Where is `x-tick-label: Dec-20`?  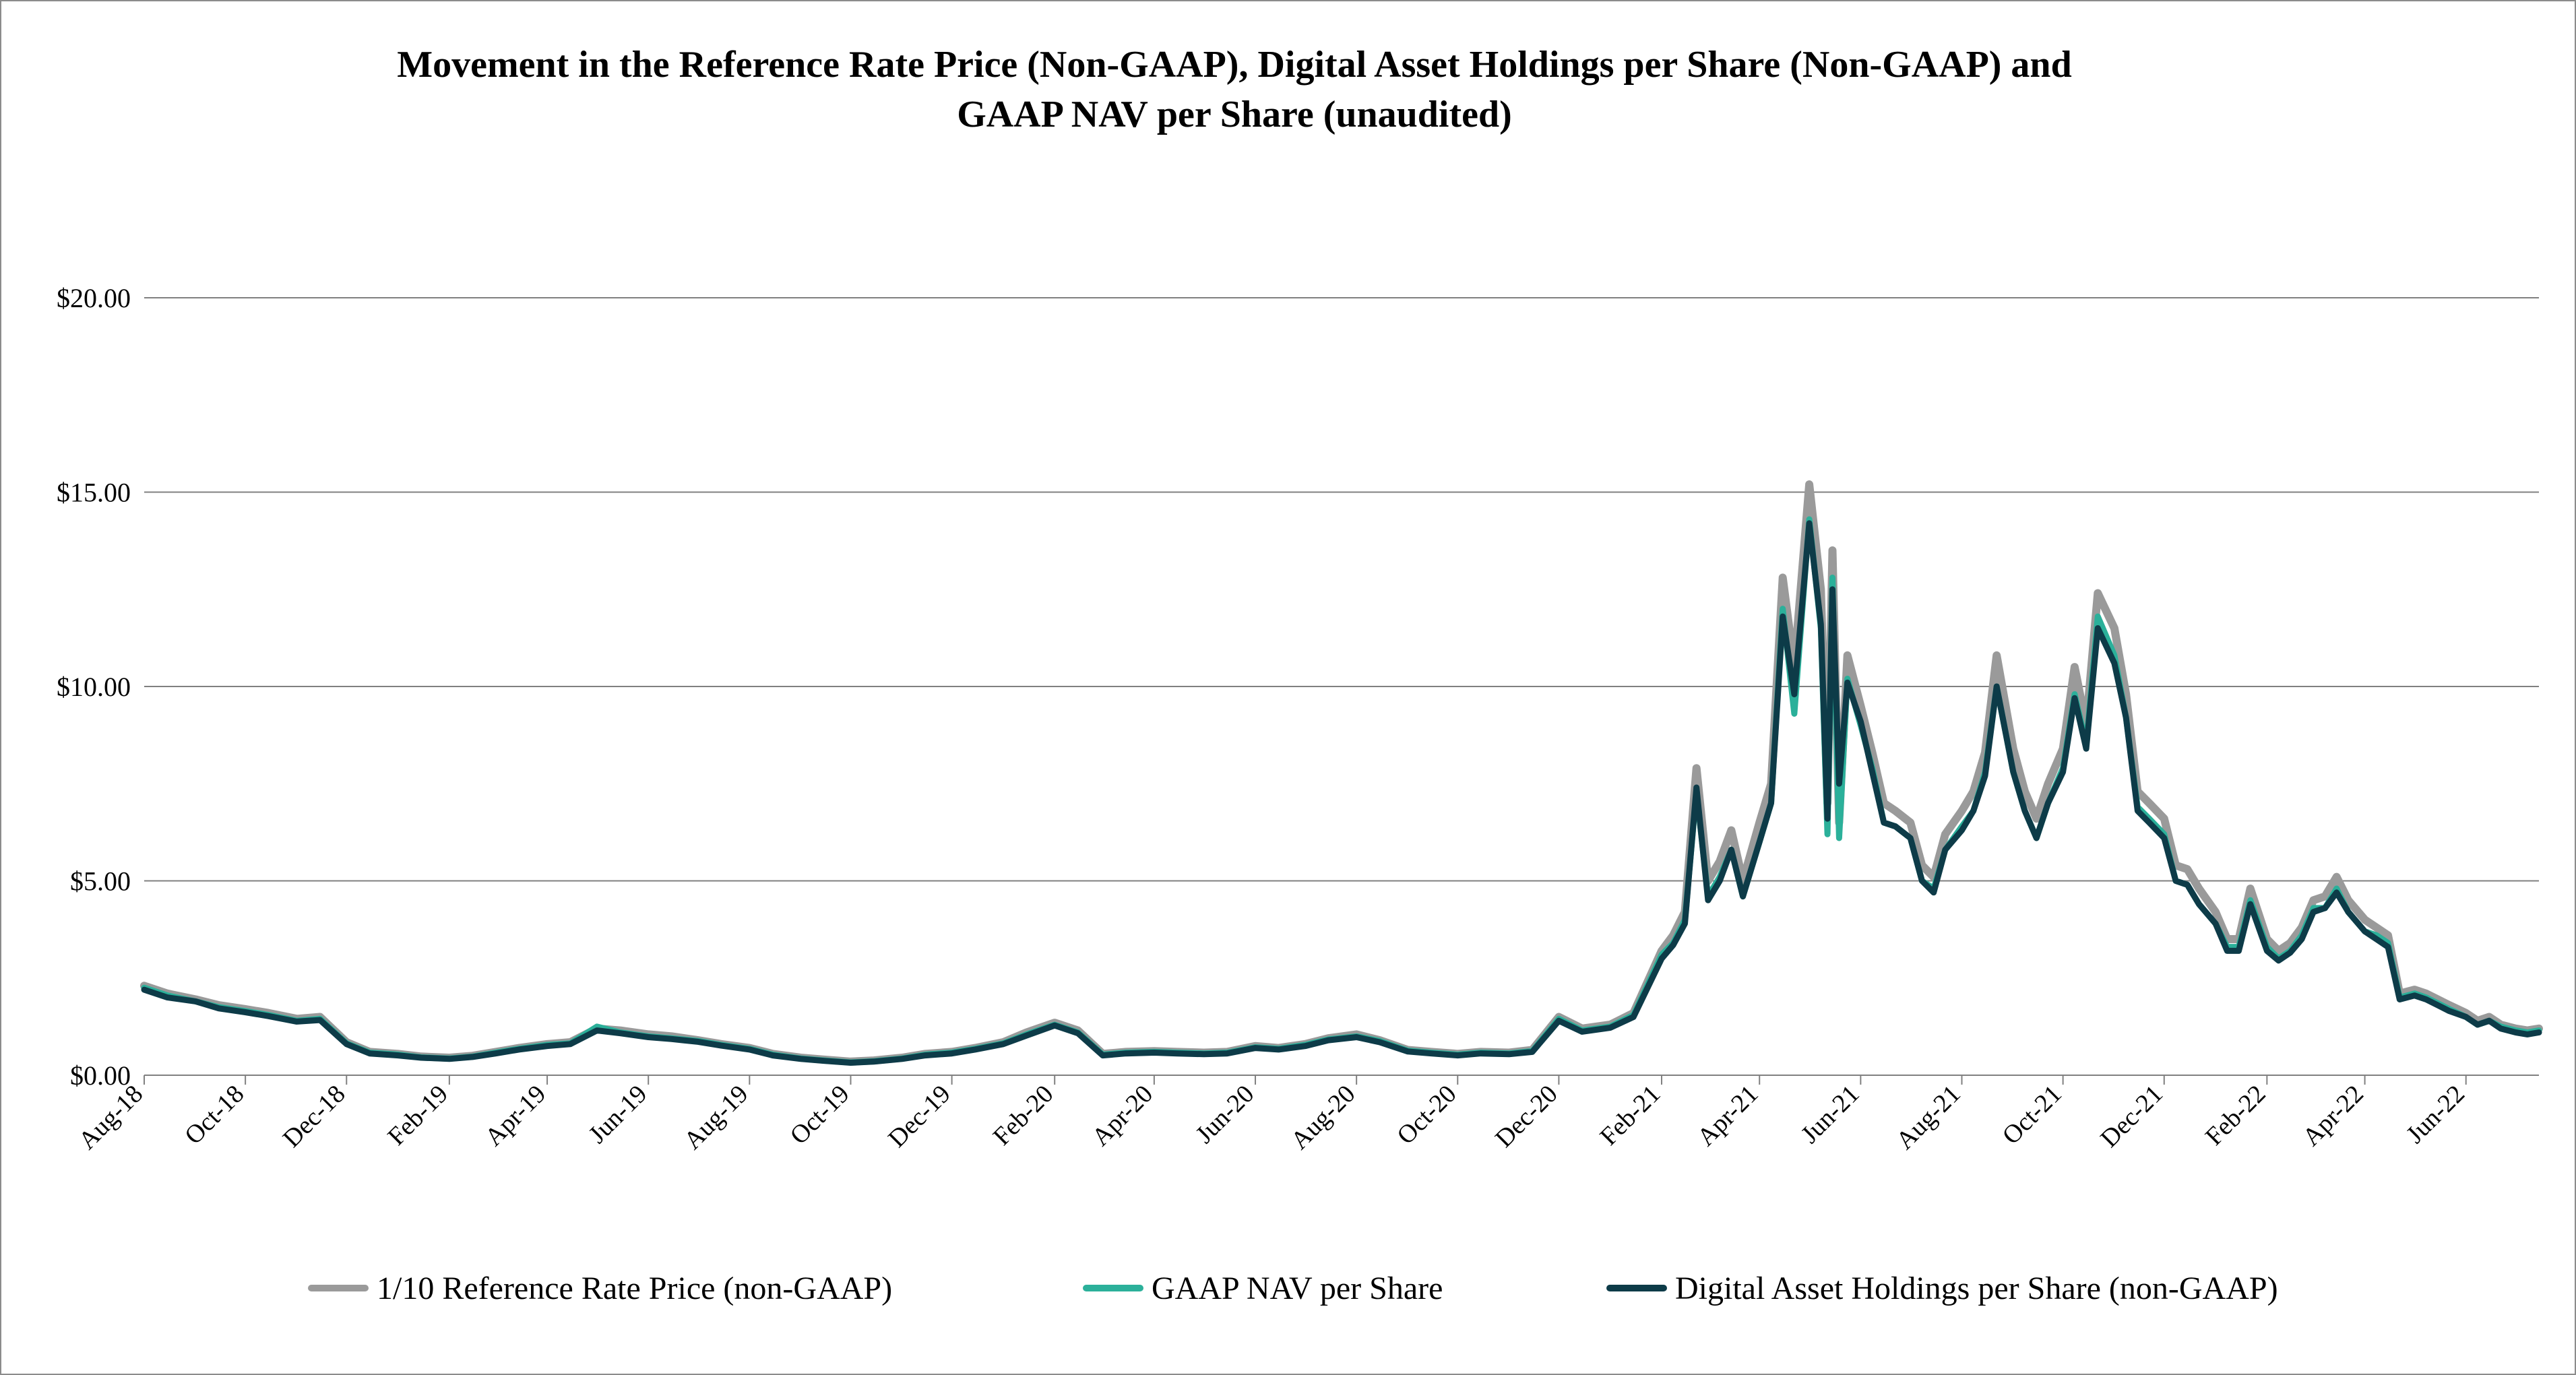
x-tick-label: Dec-20 is located at coordinates (1526, 1116).